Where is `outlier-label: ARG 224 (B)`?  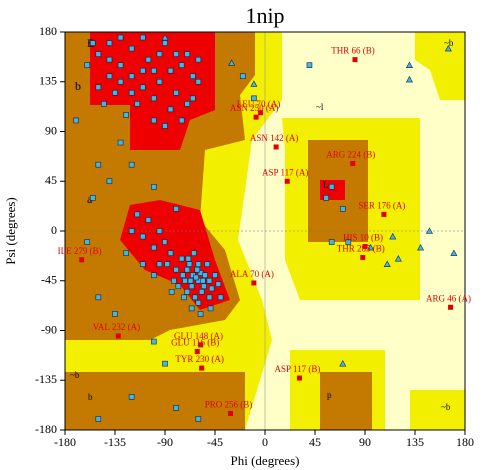
outlier-label: ARG 224 (B) is located at coordinates (350, 155).